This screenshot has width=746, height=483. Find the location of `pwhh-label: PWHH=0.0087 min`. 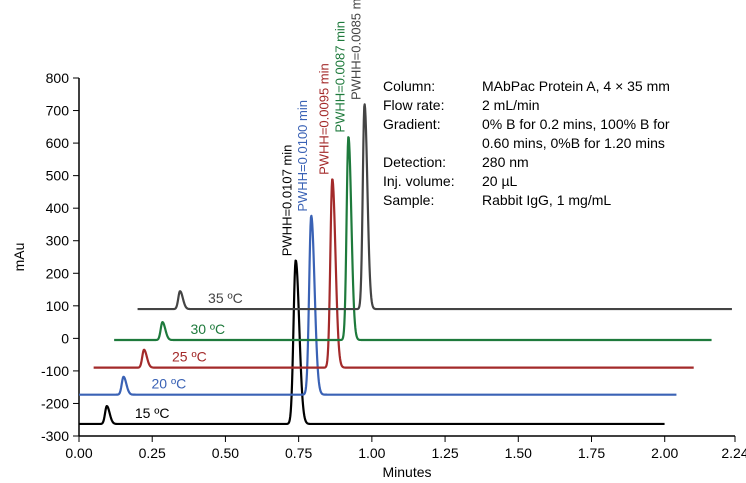

pwhh-label: PWHH=0.0087 min is located at coordinates (339, 77).